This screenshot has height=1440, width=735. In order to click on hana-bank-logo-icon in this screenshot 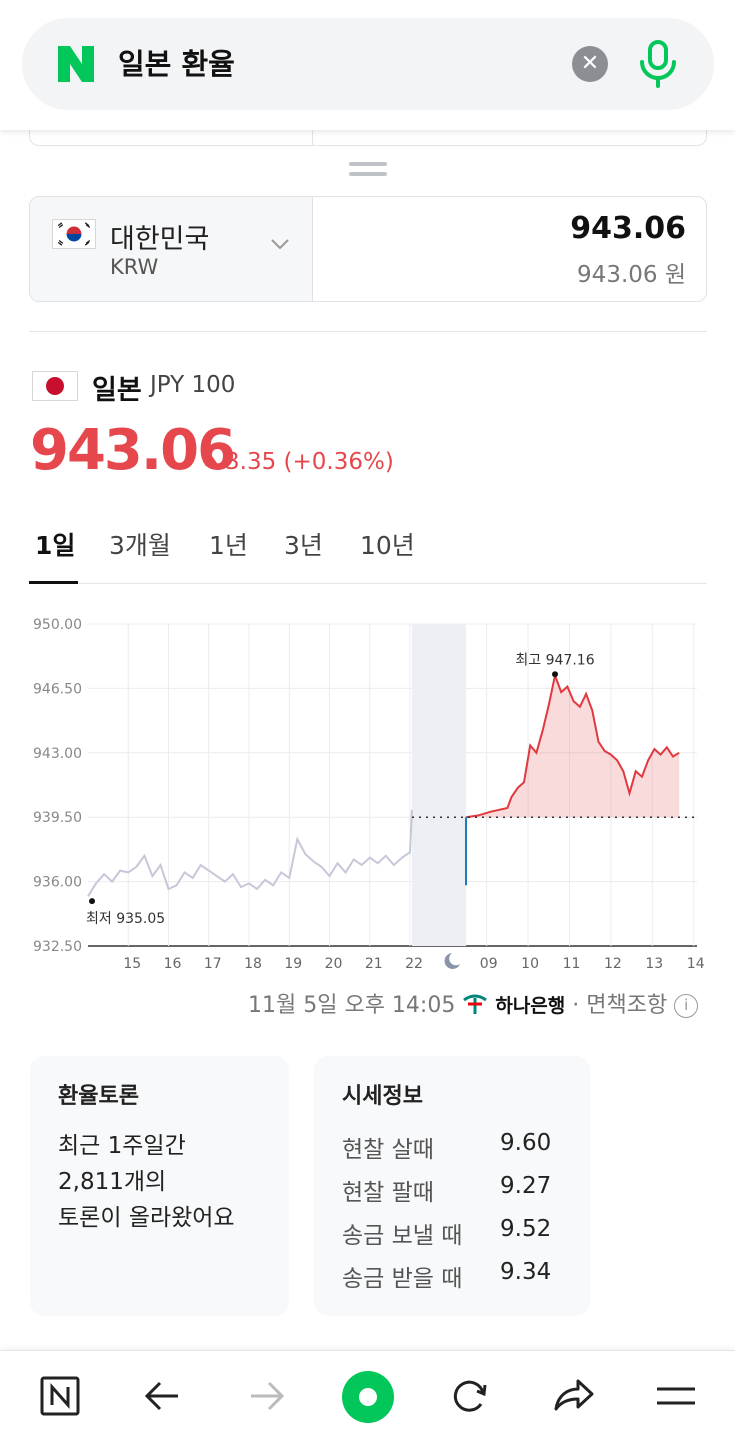, I will do `click(475, 1004)`.